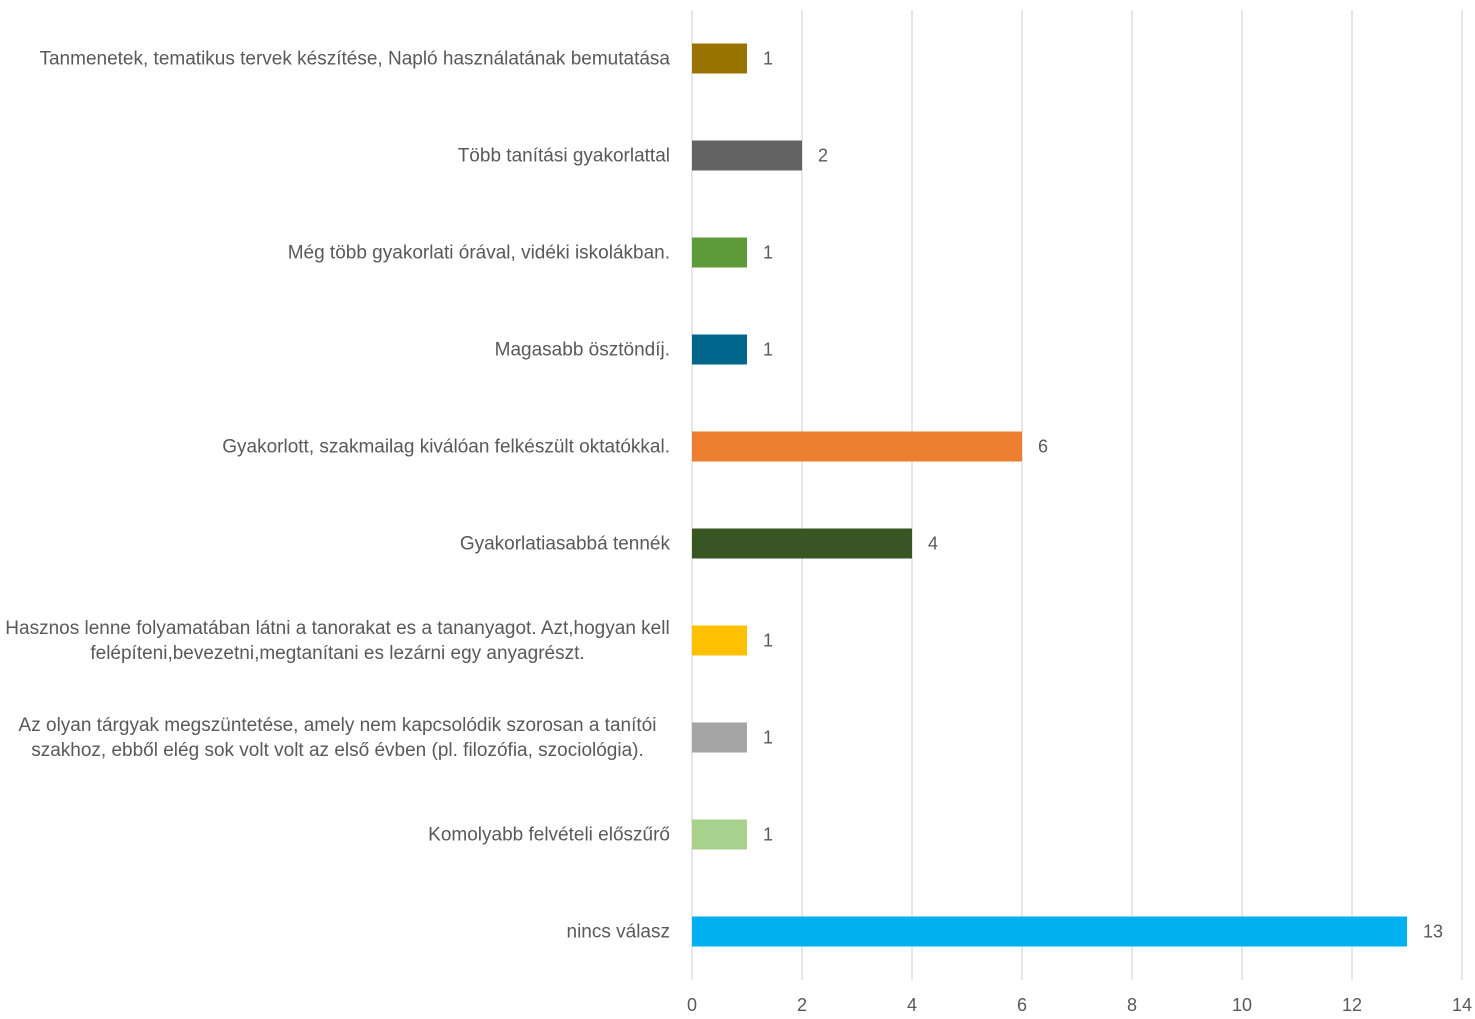  I want to click on category-label: nincs válasz, so click(335, 931).